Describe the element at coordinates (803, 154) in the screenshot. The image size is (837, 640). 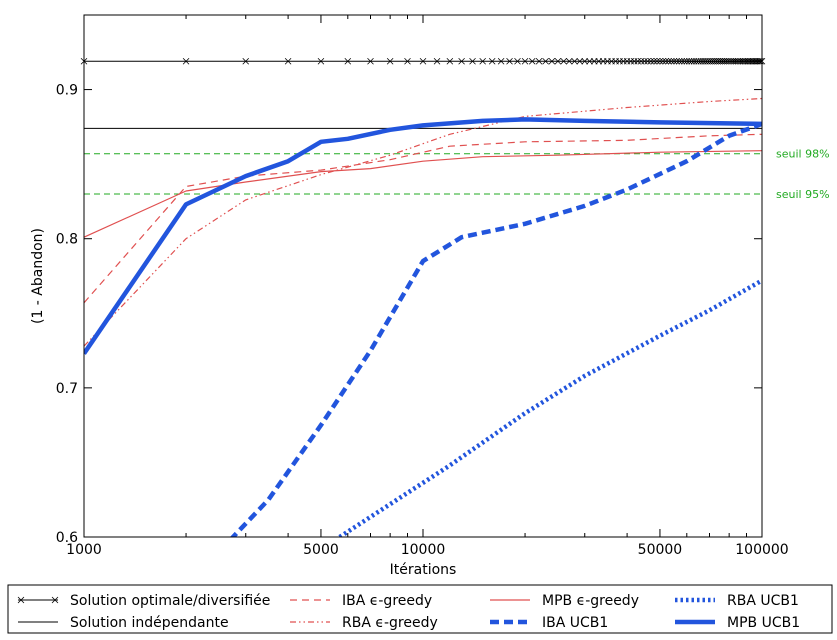
I see `threshold-label-0: seuil 98%` at that location.